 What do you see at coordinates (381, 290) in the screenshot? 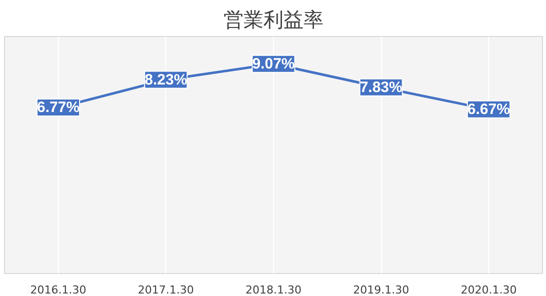
I see `x-tick-label: 2019.1.30` at bounding box center [381, 290].